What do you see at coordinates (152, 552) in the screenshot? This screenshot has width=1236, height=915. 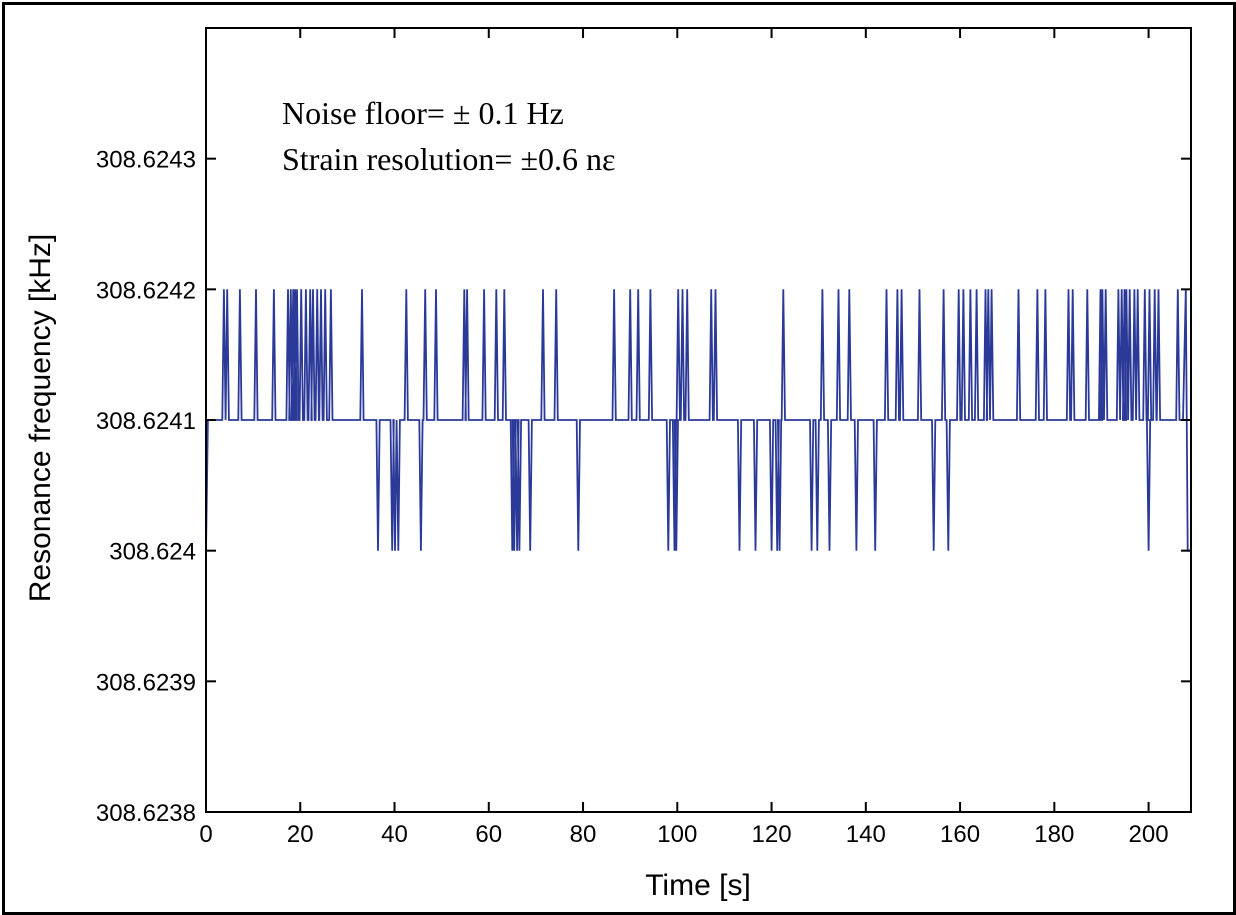 I see `y-tick-label: 308.624` at bounding box center [152, 552].